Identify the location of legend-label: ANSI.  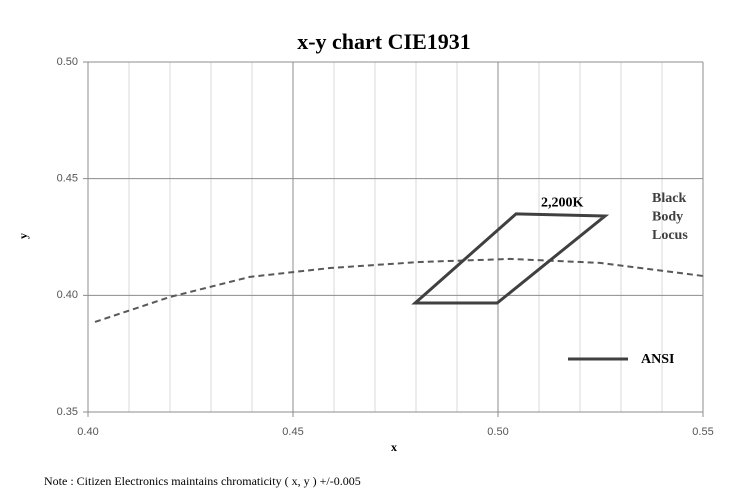
(657, 359).